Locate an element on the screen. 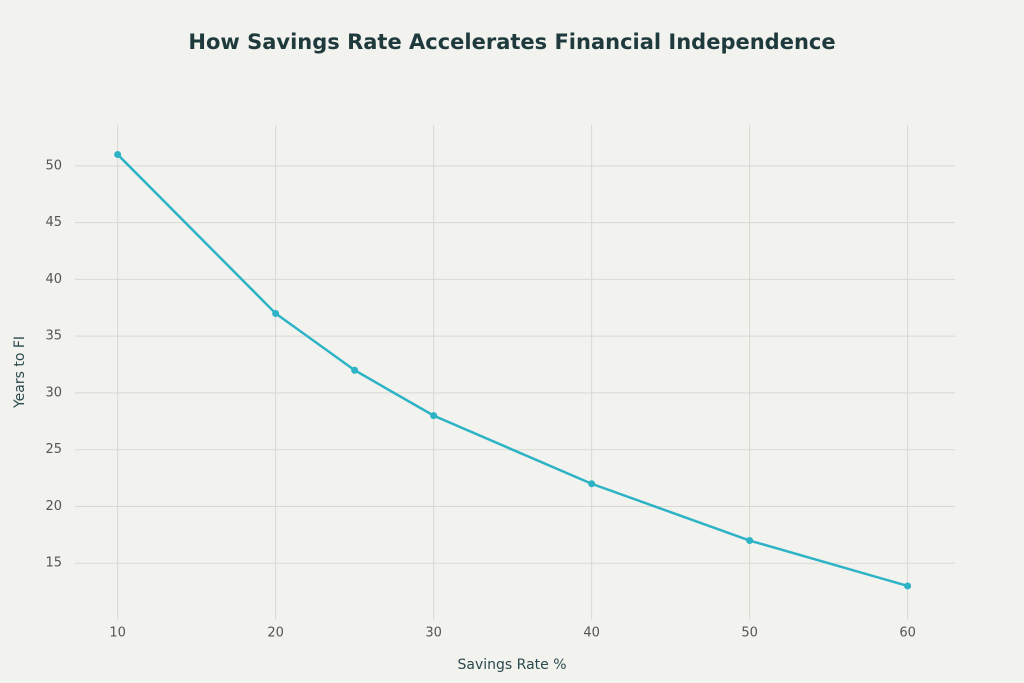 The width and height of the screenshot is (1024, 683). x-tick-label: 40 is located at coordinates (591, 633).